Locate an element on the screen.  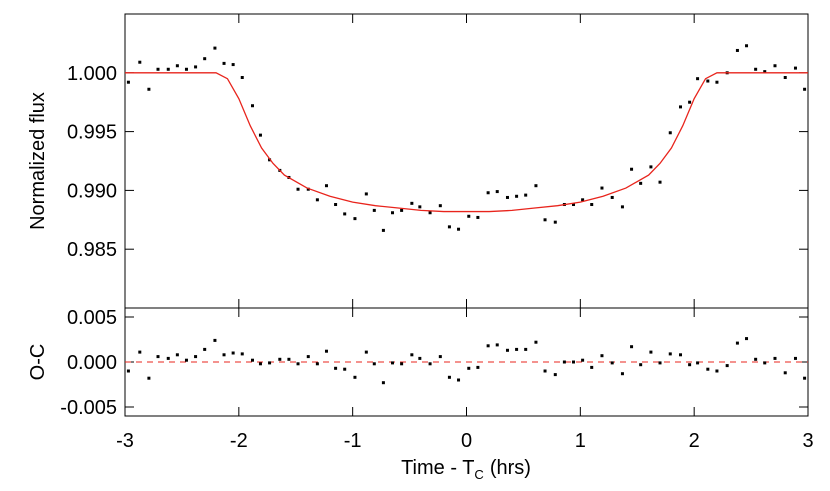
x-tick-label: -1 is located at coordinates (353, 441).